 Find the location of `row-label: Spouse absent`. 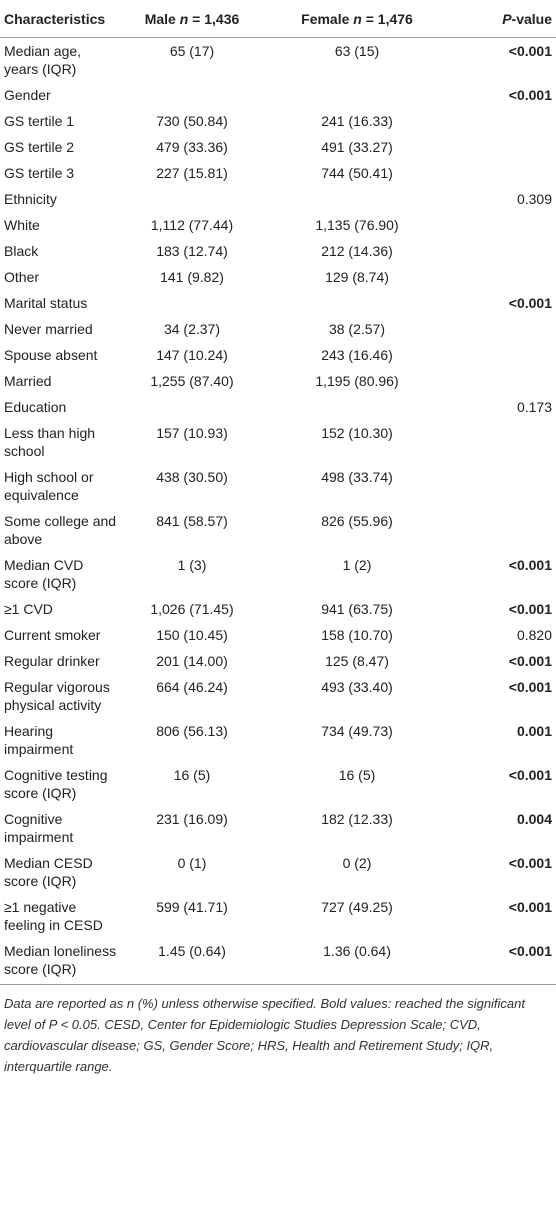

row-label: Spouse absent is located at coordinates (51, 355).